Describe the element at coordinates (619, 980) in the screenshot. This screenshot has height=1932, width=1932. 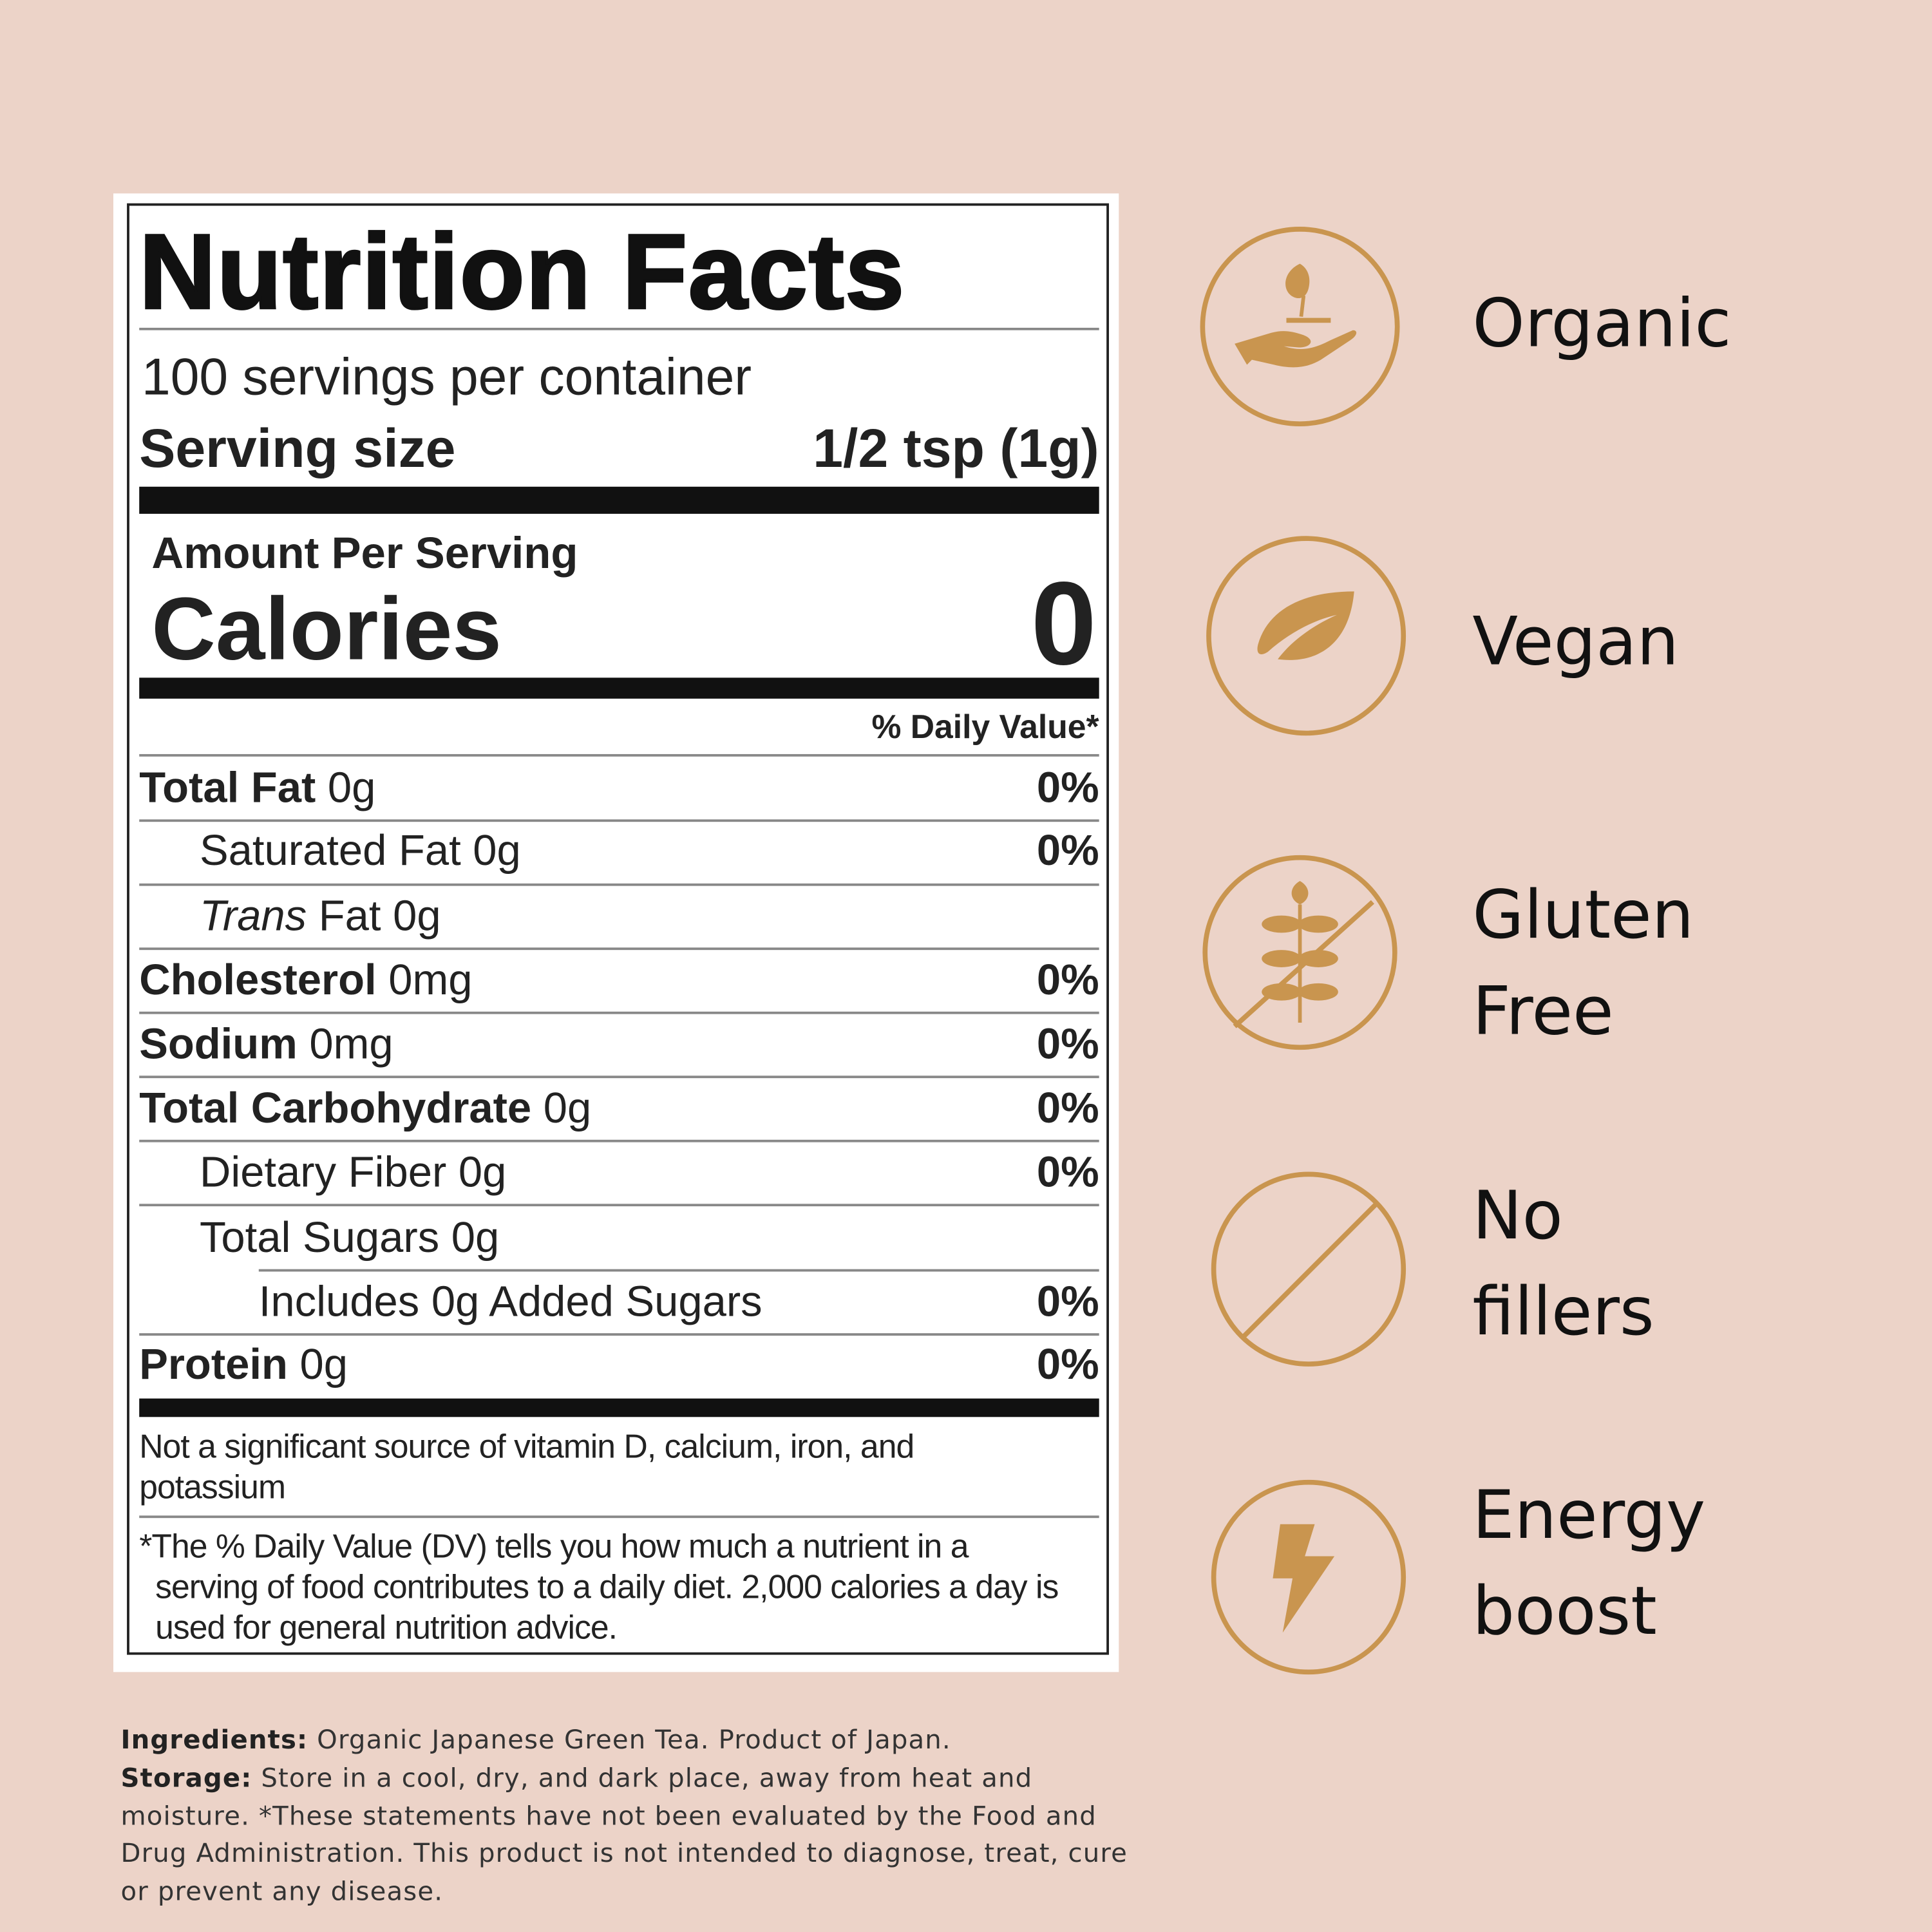
I see `nutrient-row: Cholesterol 0mg 0%` at that location.